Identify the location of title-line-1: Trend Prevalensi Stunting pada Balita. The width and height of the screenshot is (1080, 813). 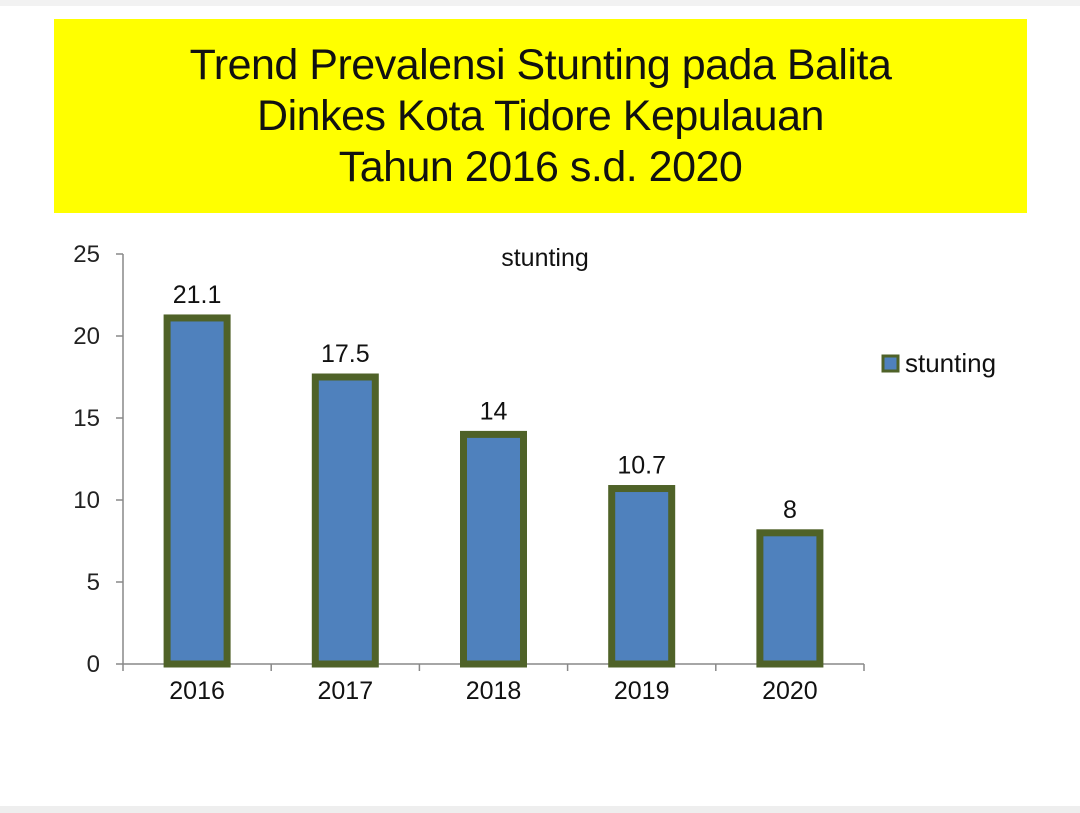
(540, 64).